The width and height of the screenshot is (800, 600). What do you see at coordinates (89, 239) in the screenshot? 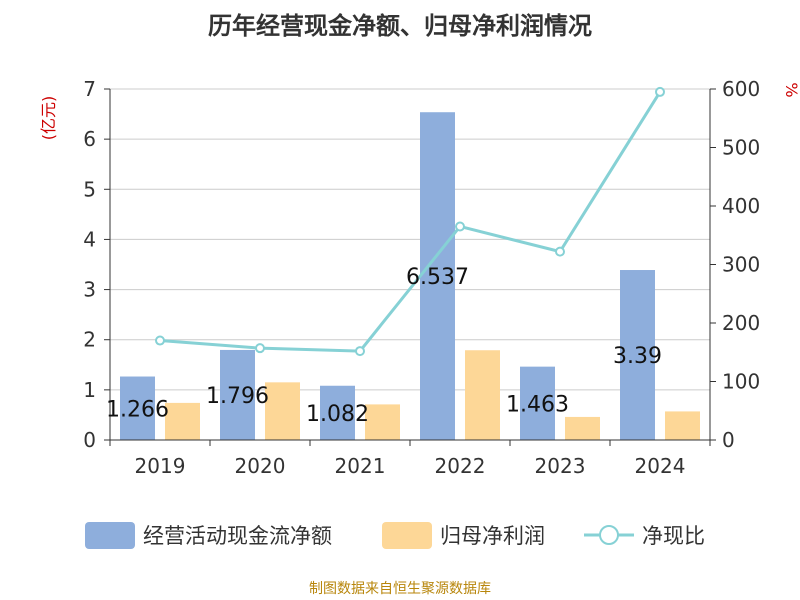
I see `y-left-tick-label: 4` at bounding box center [89, 239].